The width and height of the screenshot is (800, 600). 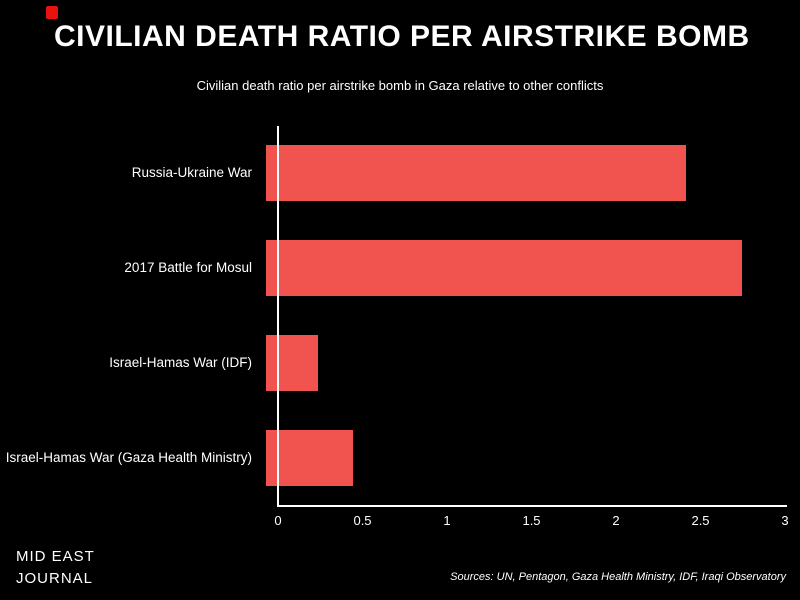 What do you see at coordinates (616, 520) in the screenshot?
I see `x-tick-label: 2` at bounding box center [616, 520].